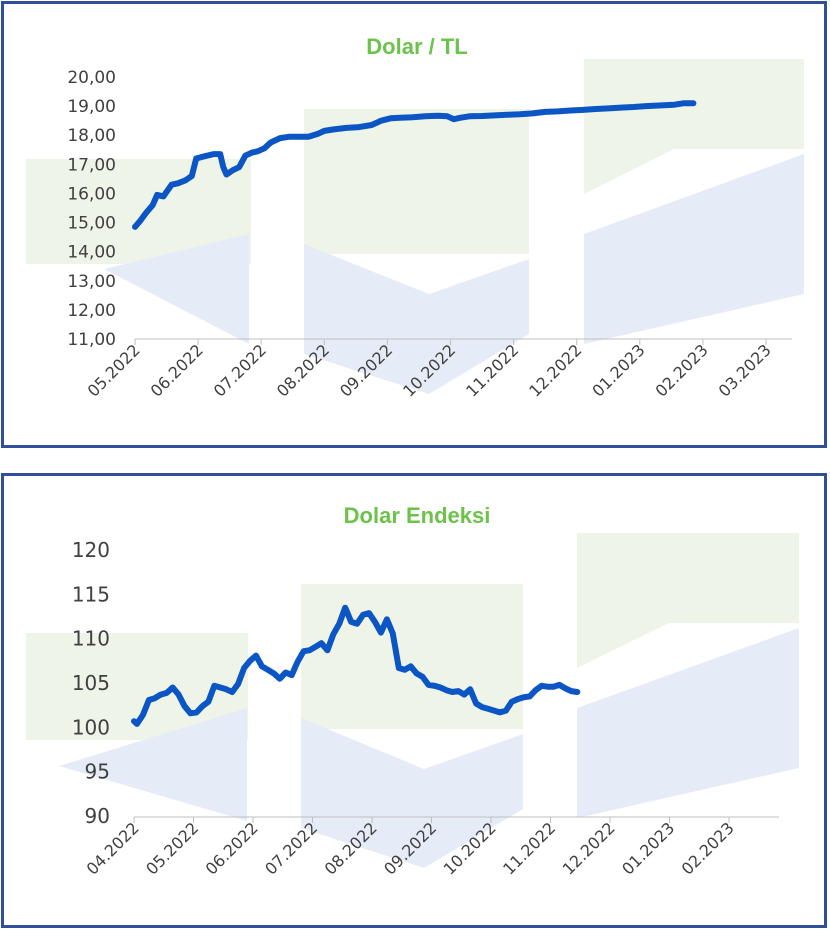 Image resolution: width=830 pixels, height=930 pixels. What do you see at coordinates (91, 639) in the screenshot?
I see `y-tick-label: 110` at bounding box center [91, 639].